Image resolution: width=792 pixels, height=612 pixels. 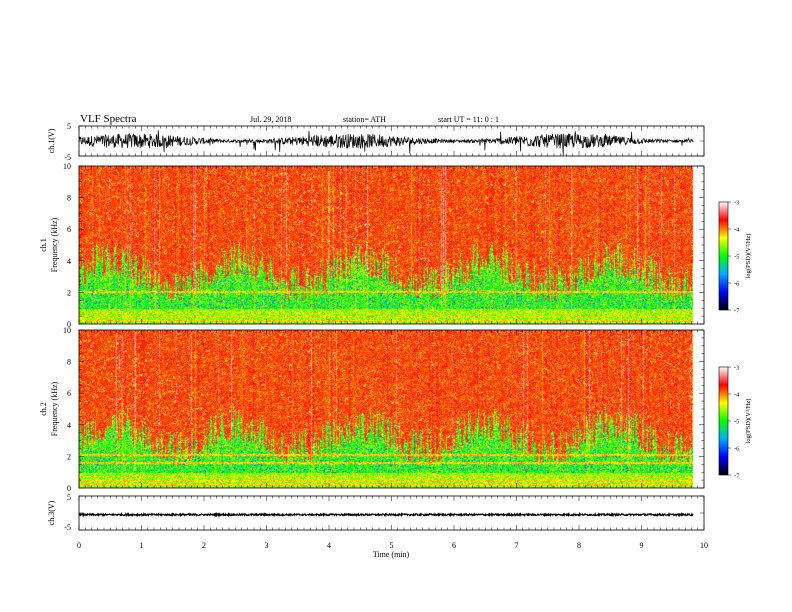 I want to click on ch2-frequency-ylabel: Frequency (kHz), so click(x=54, y=408).